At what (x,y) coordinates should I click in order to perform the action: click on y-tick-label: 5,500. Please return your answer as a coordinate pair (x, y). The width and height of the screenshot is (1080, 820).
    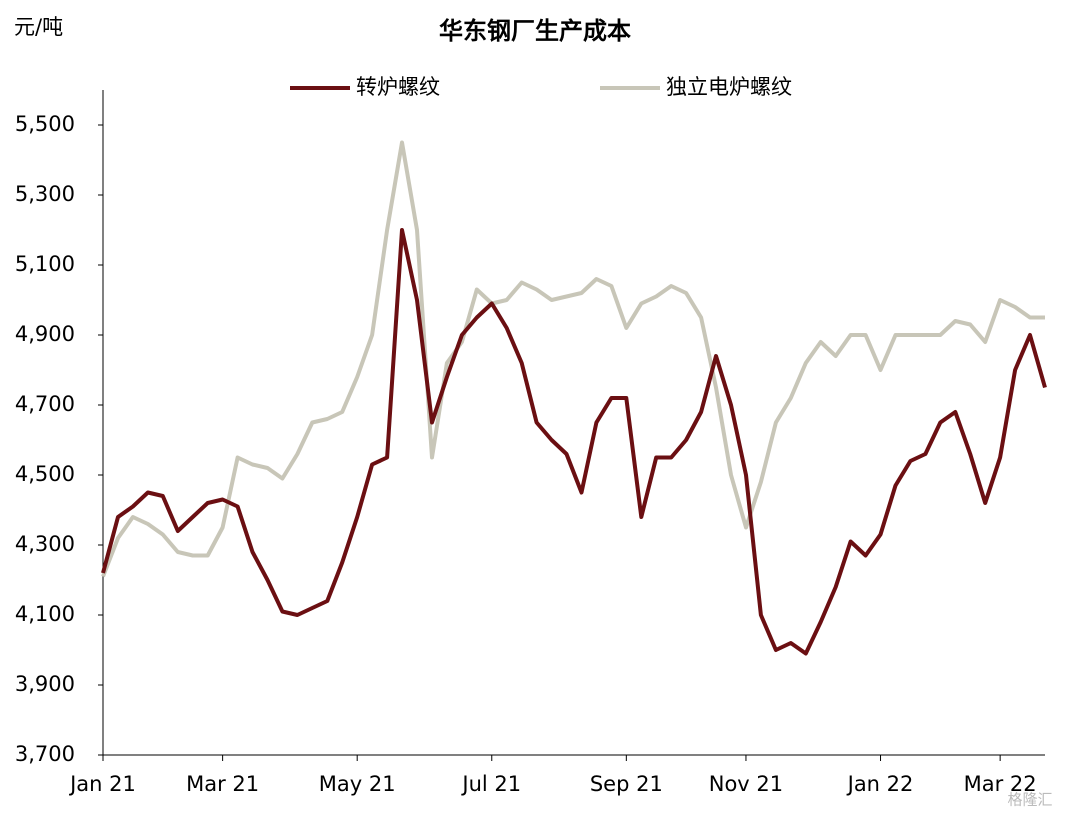
    Looking at the image, I should click on (45, 124).